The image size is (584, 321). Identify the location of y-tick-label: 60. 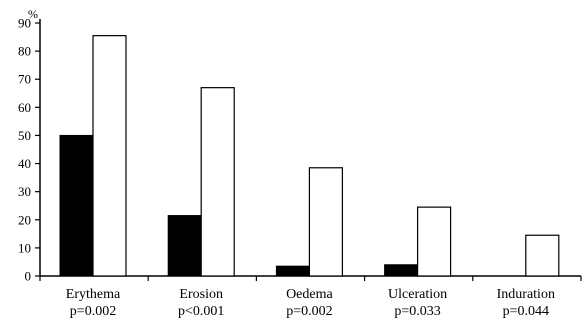
(24, 107).